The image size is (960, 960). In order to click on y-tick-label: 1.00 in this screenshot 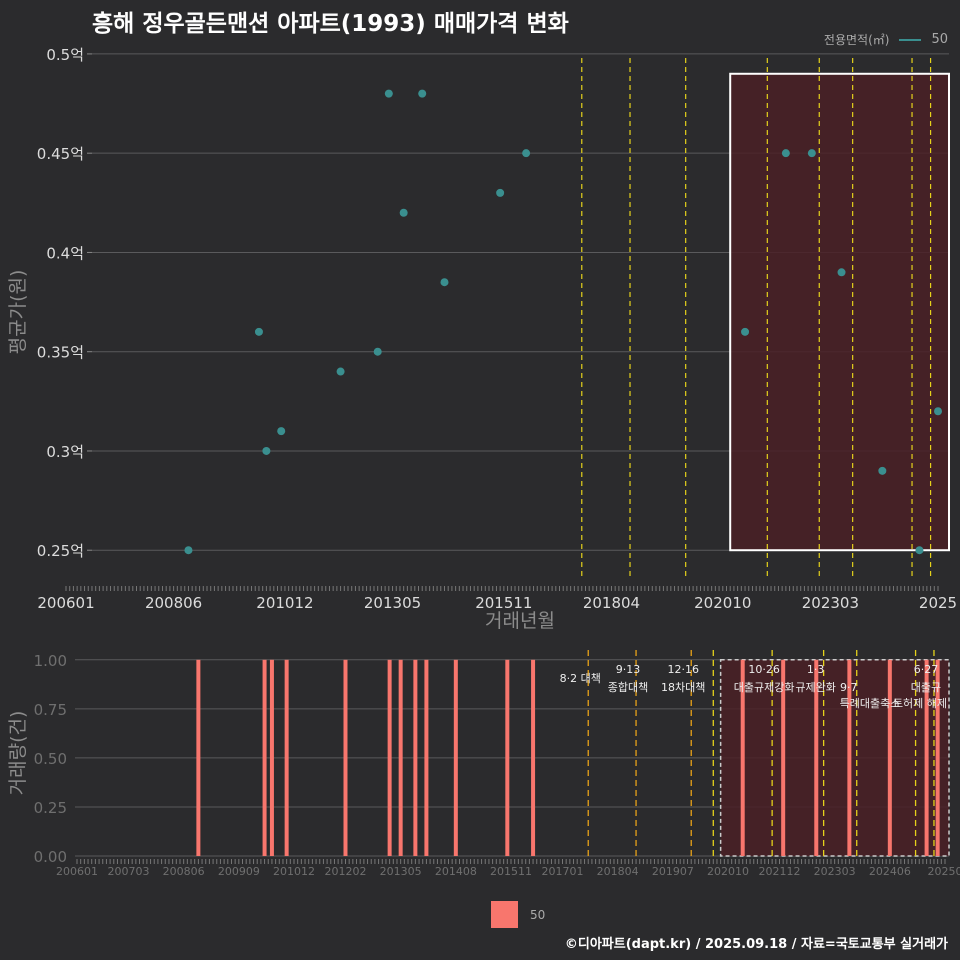, I will do `click(50, 661)`.